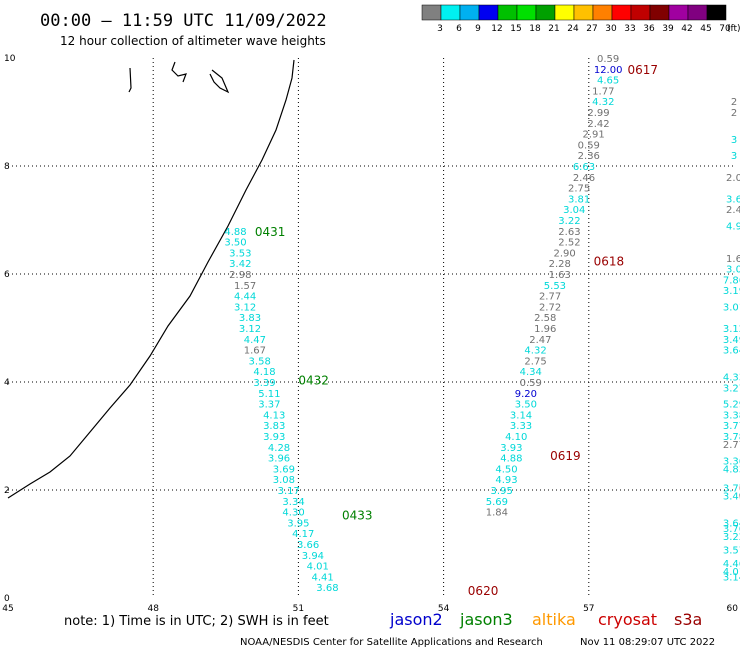 Image resolution: width=740 pixels, height=650 pixels. Describe the element at coordinates (647, 642) in the screenshot. I see `footer-timestamp: Nov 11 08:29:07 UTC 2022` at that location.